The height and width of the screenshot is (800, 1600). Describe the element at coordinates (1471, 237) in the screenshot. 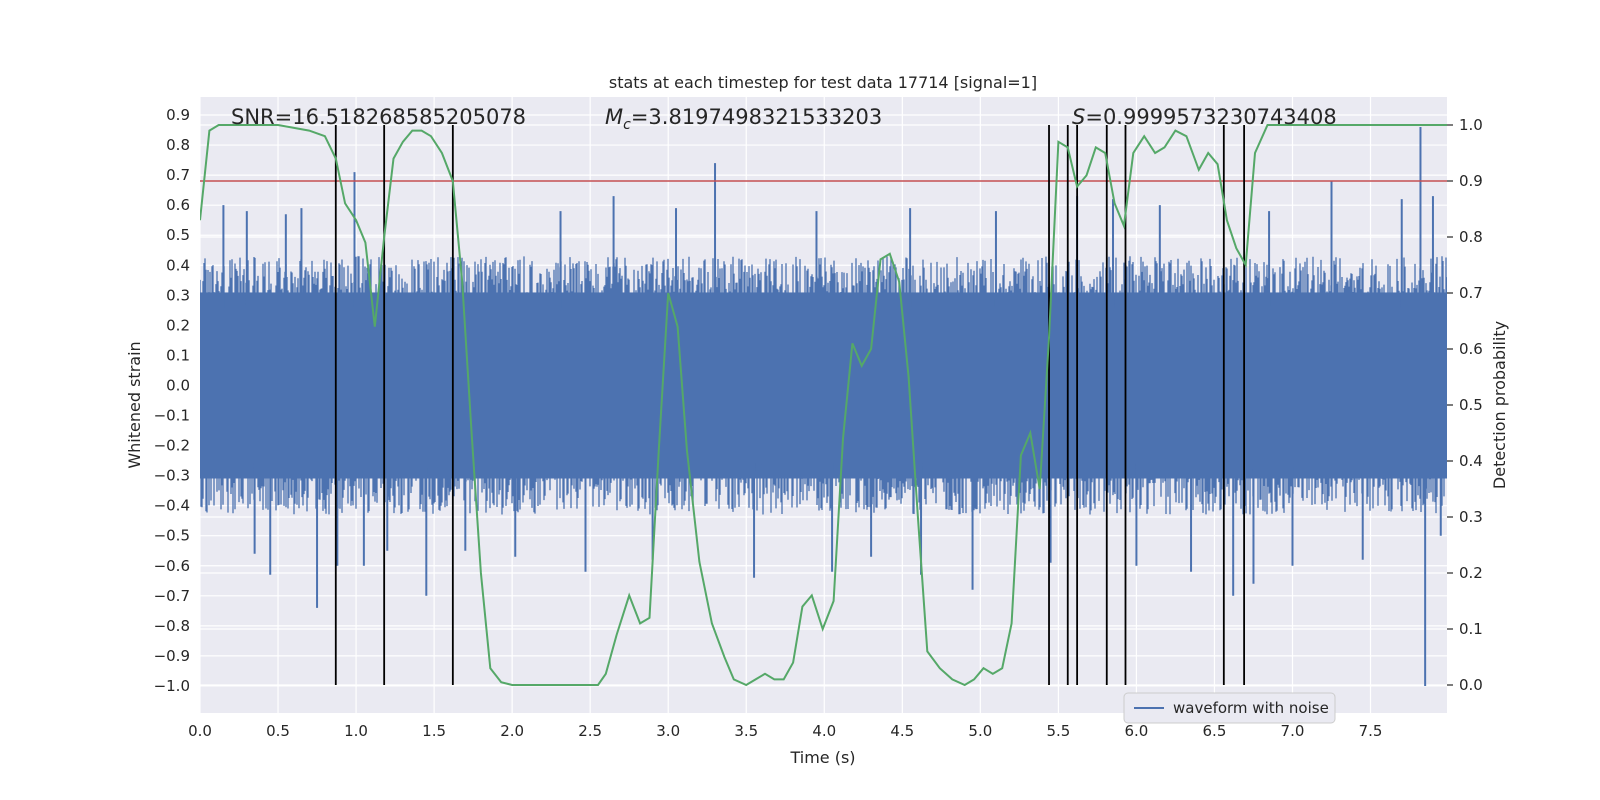

I see `y-right-tick-label-8: 0.8` at that location.